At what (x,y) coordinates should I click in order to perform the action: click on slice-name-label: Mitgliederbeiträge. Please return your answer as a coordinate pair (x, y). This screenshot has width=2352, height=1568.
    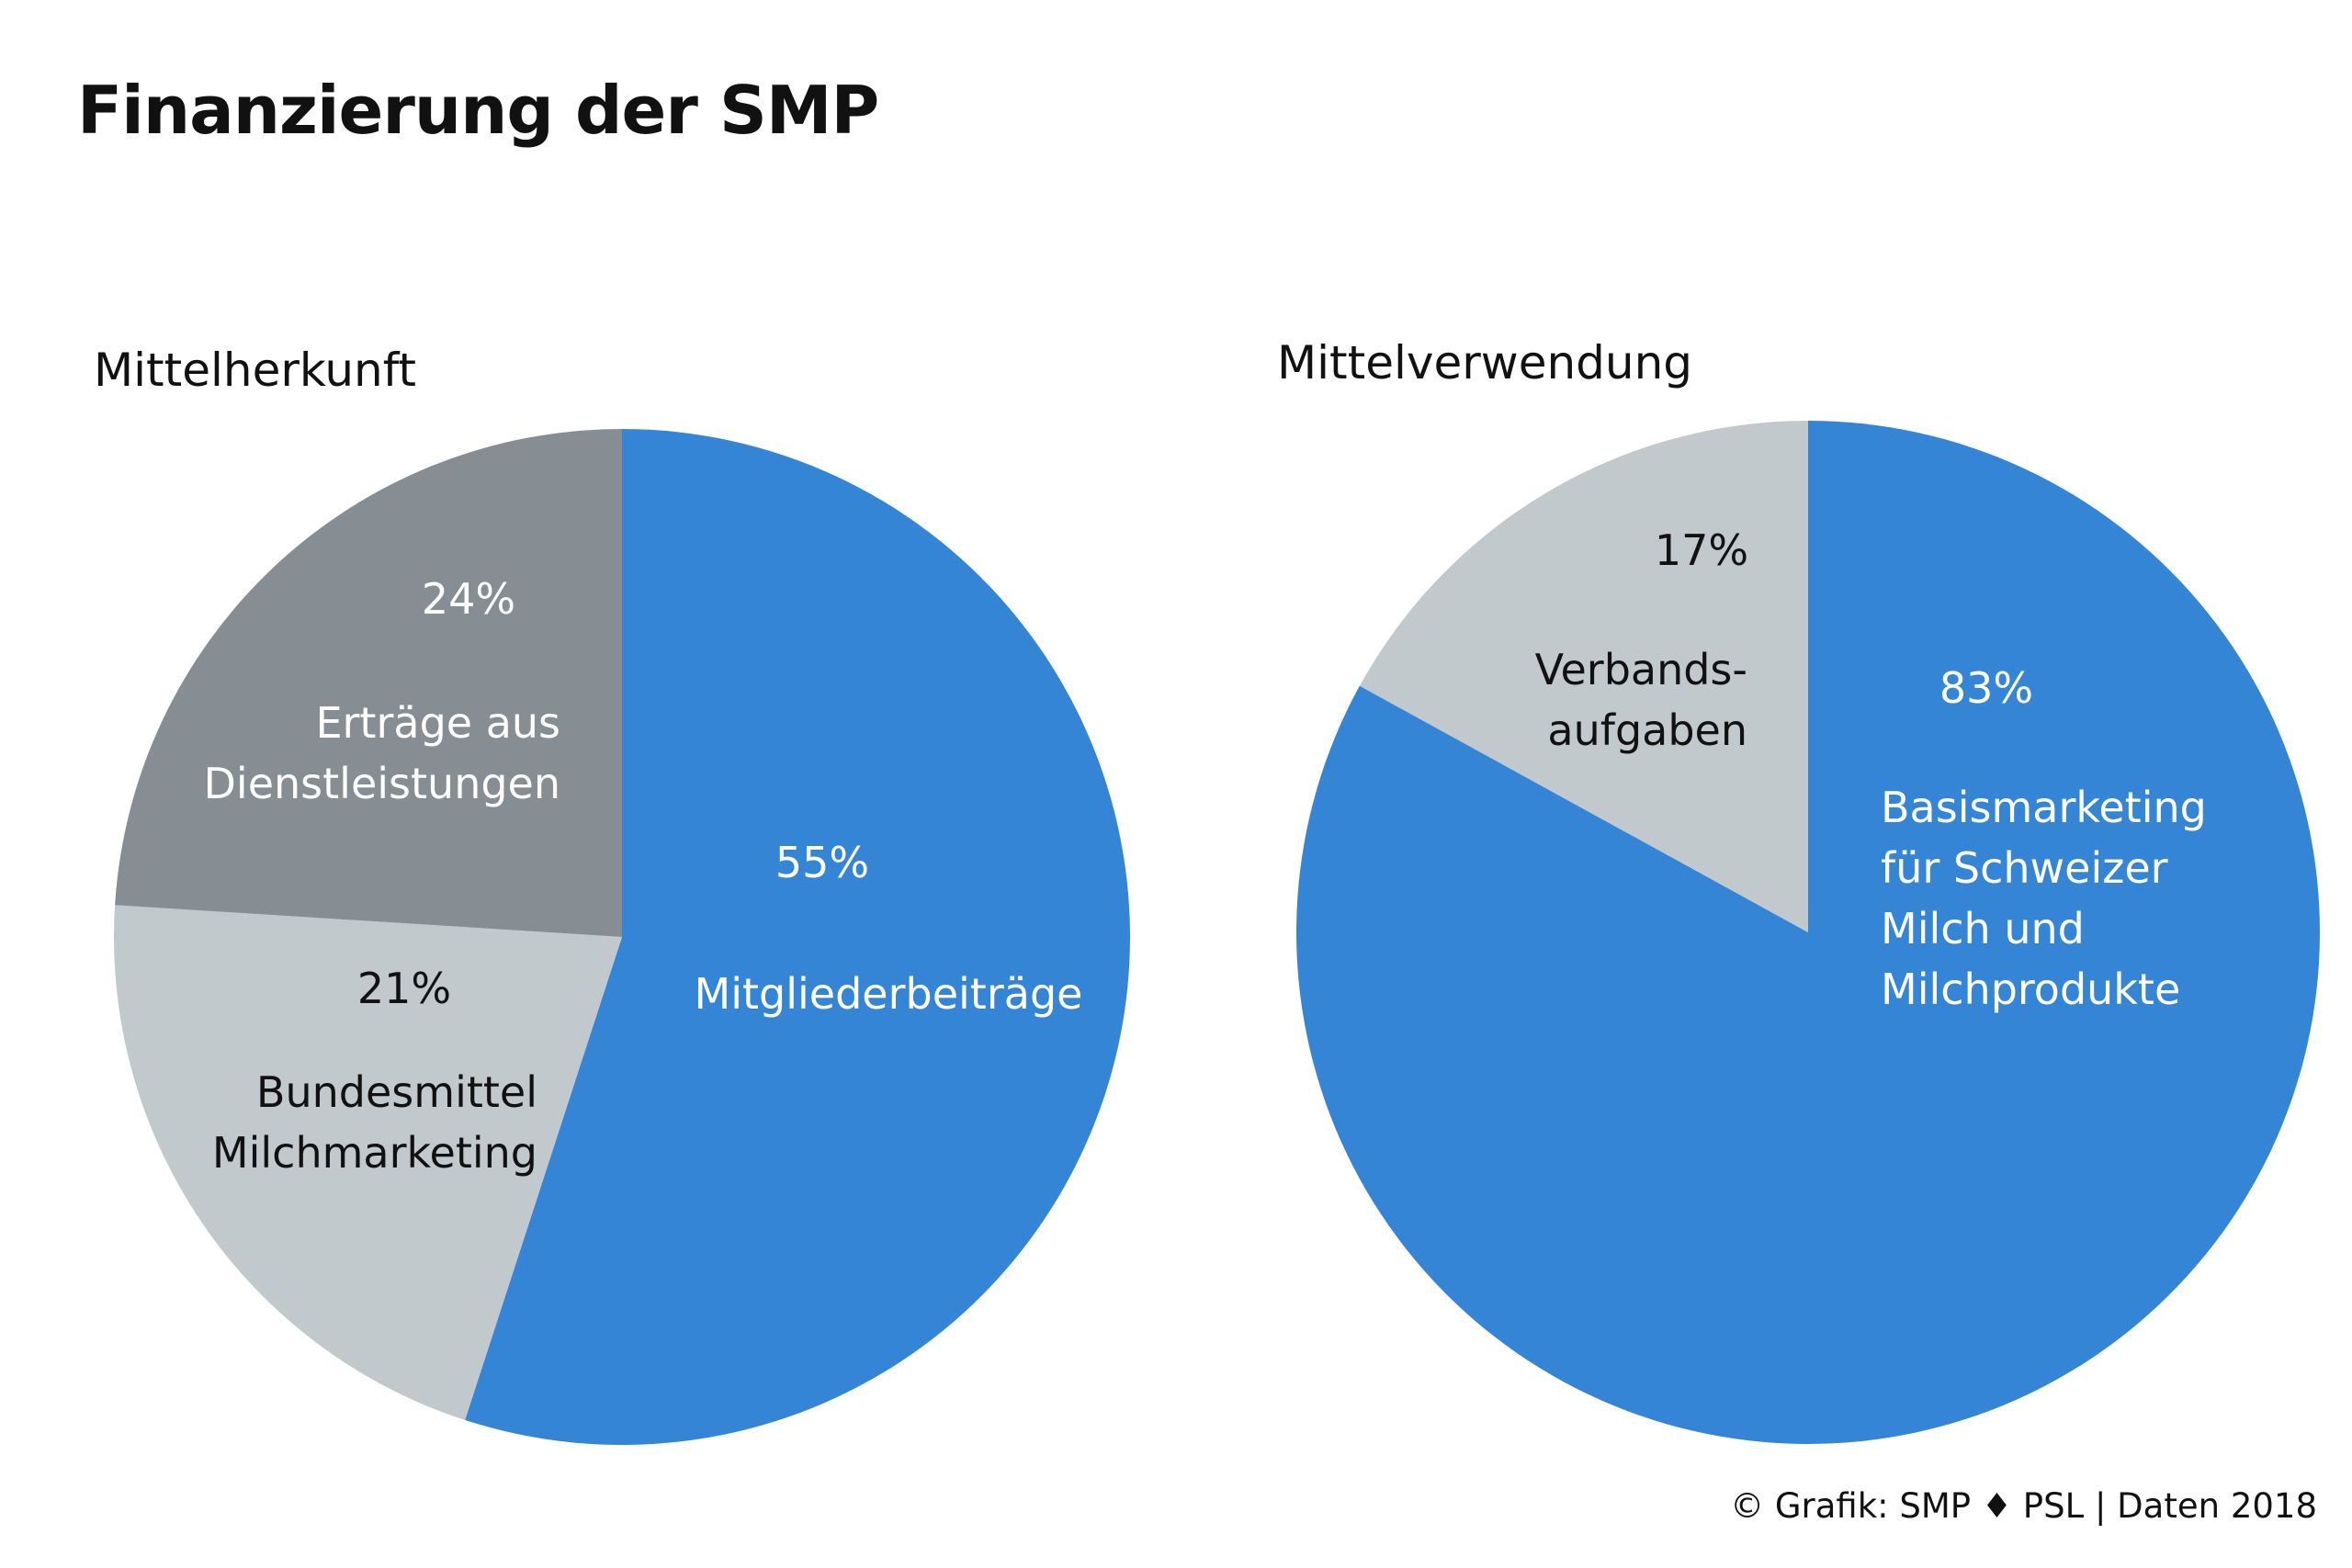
    Looking at the image, I should click on (889, 994).